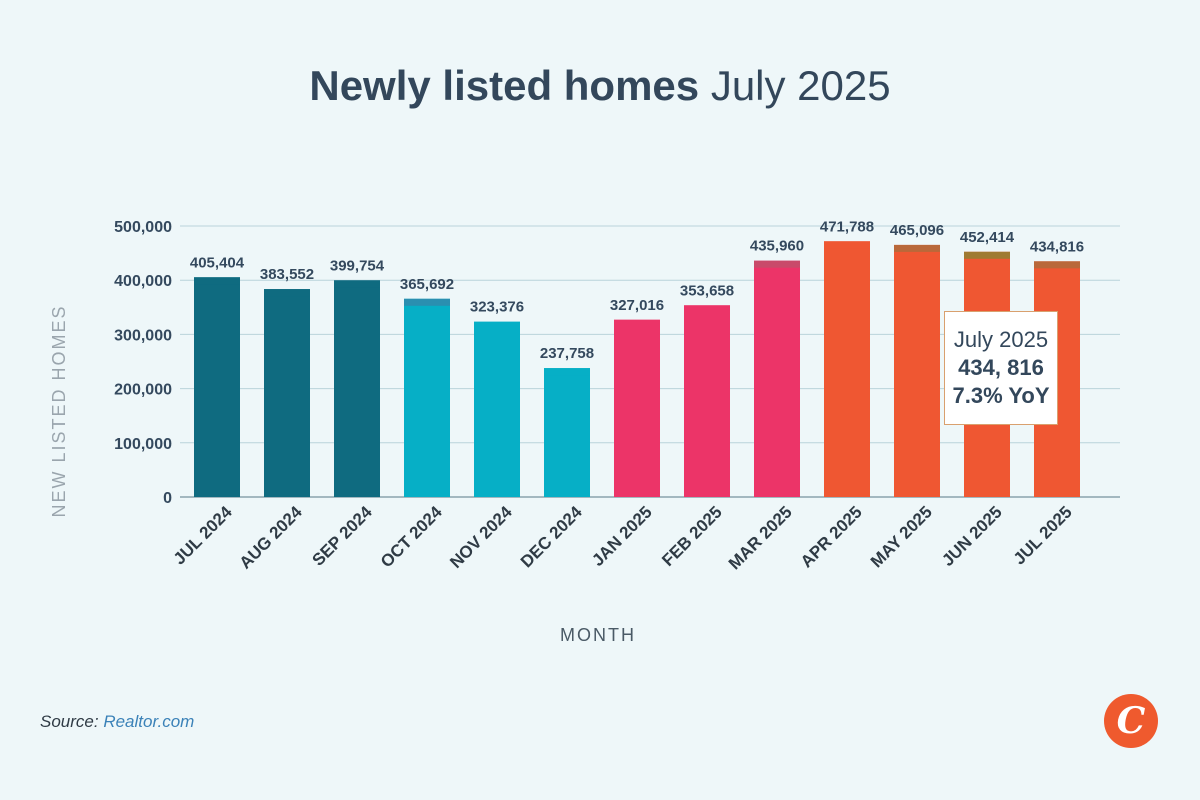 This screenshot has height=800, width=1200. What do you see at coordinates (800, 85) in the screenshot?
I see `title-date: July 2025` at bounding box center [800, 85].